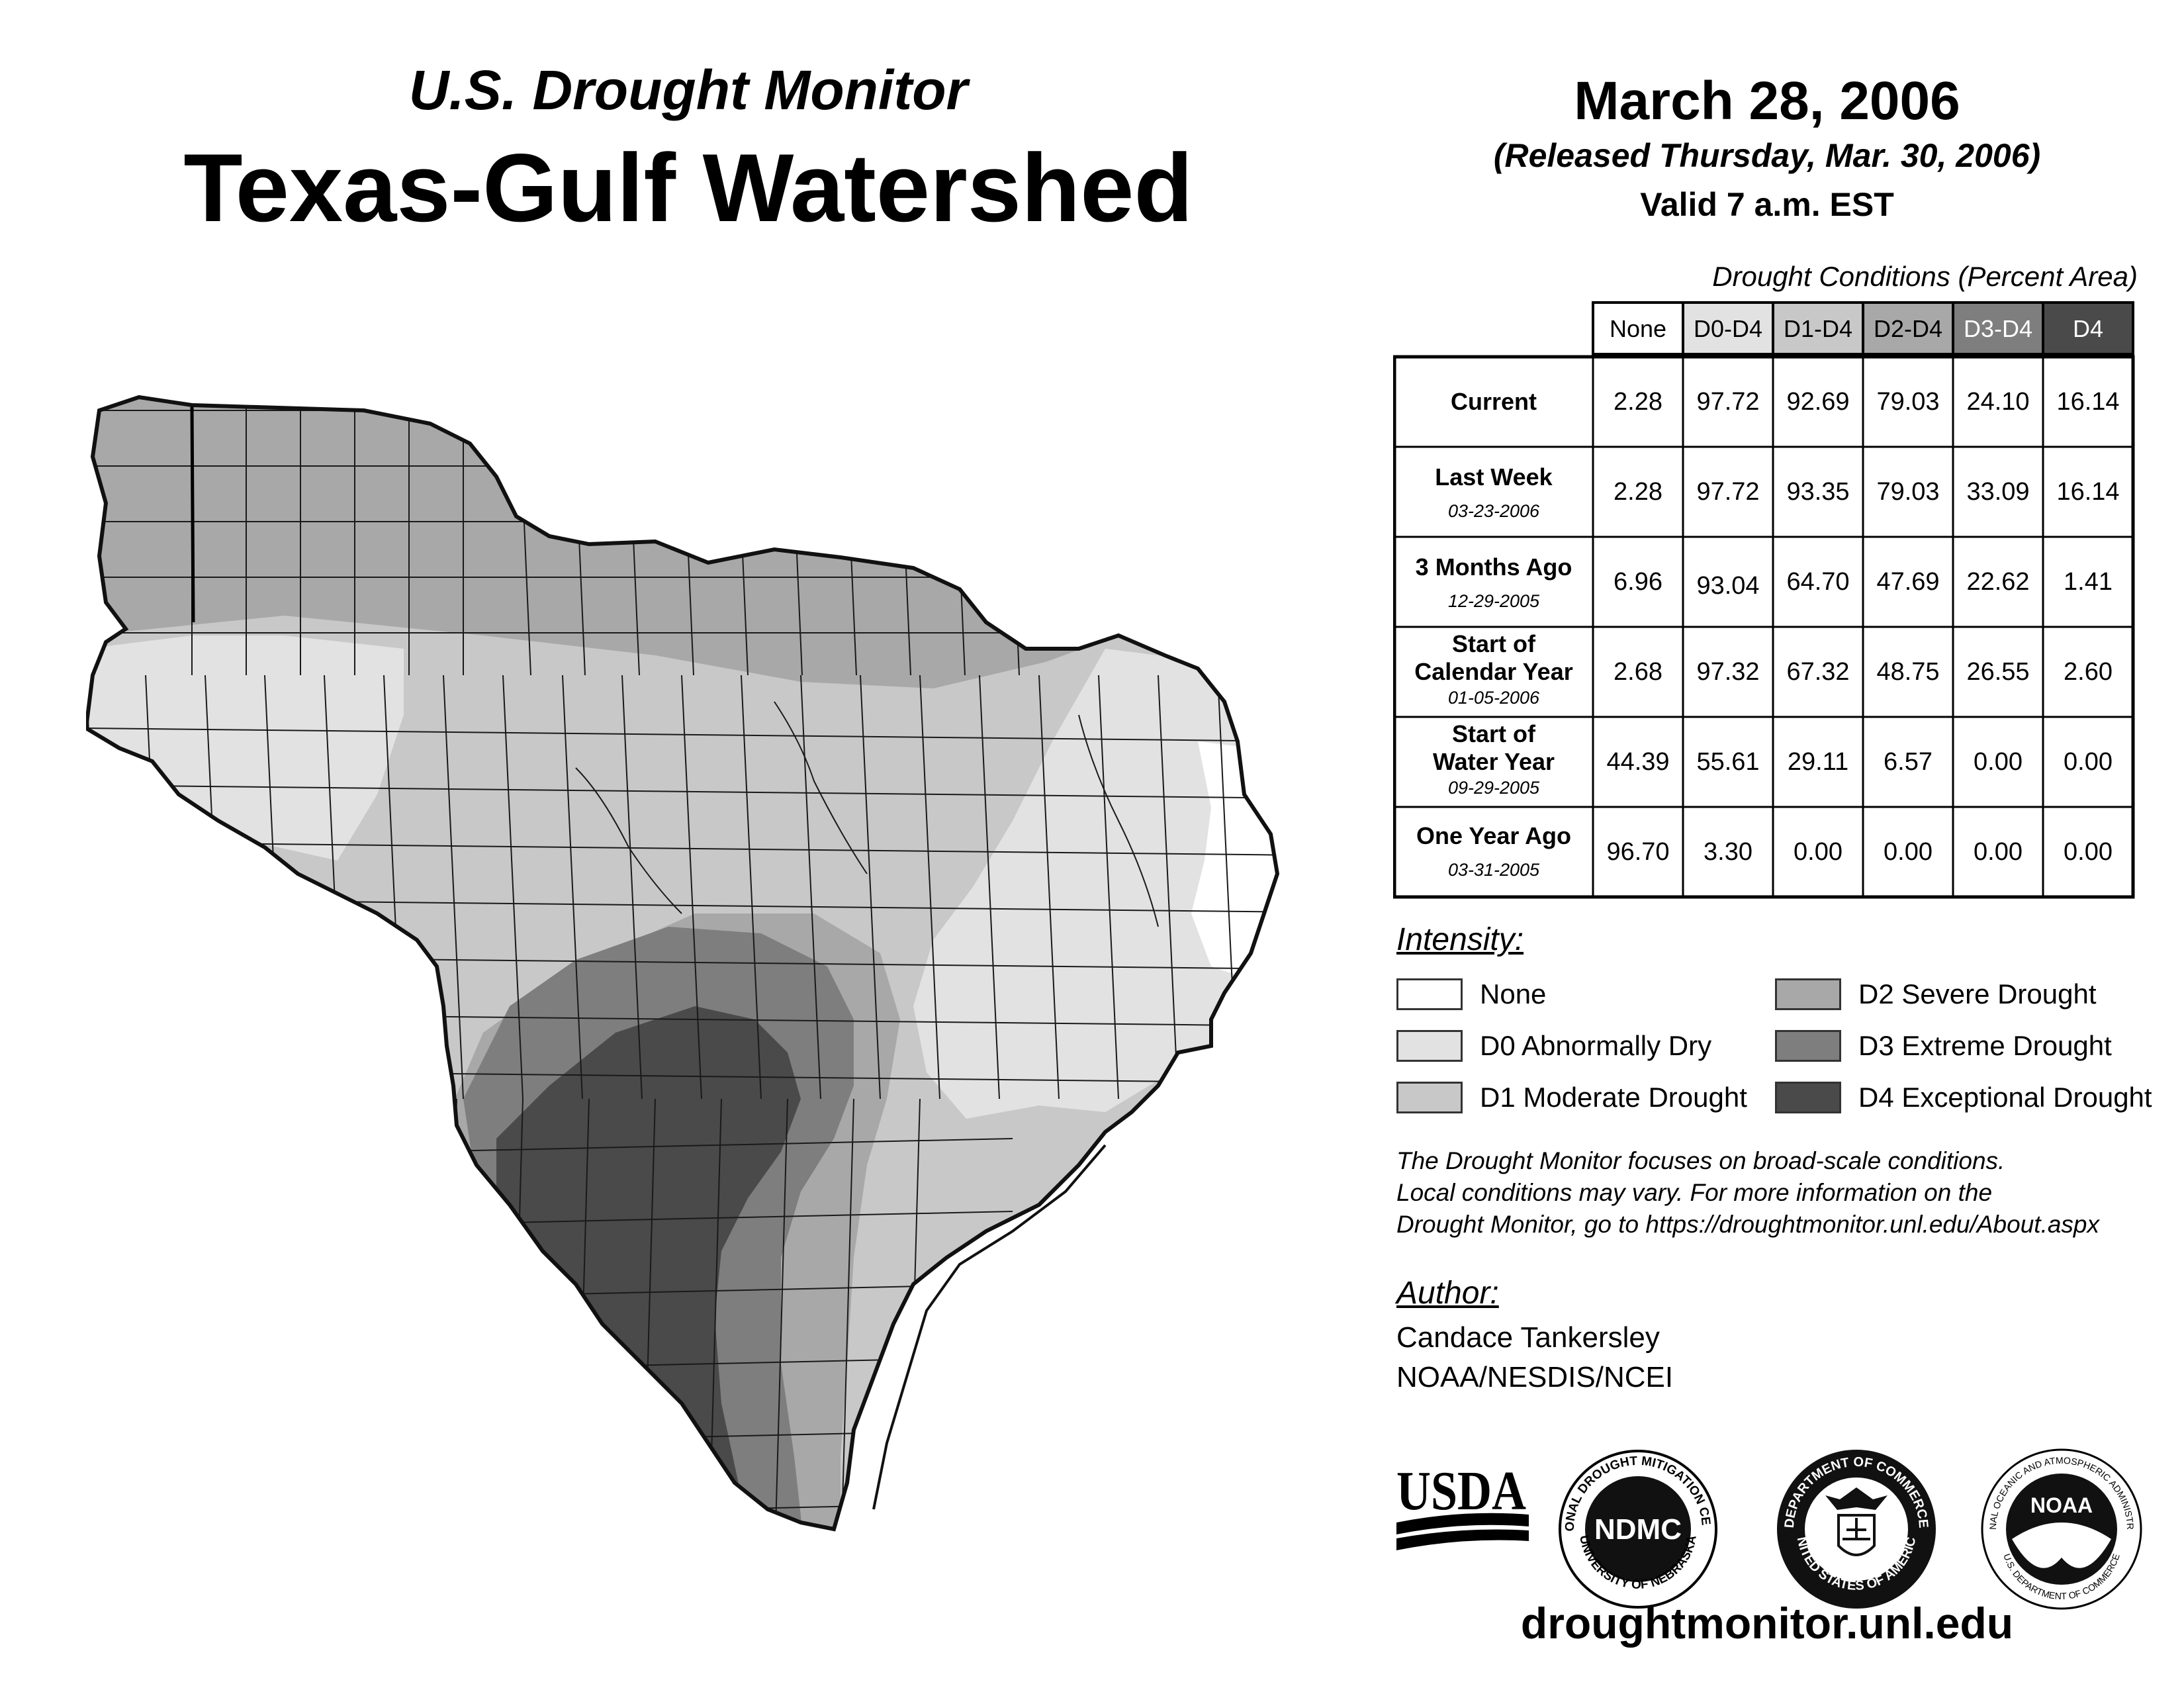  What do you see at coordinates (1234, 863) in the screenshot?
I see `zone-none` at bounding box center [1234, 863].